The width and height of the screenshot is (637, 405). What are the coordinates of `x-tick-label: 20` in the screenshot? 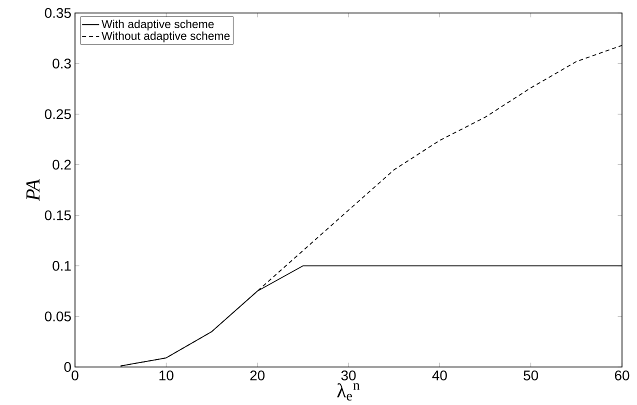 It's located at (257, 375).